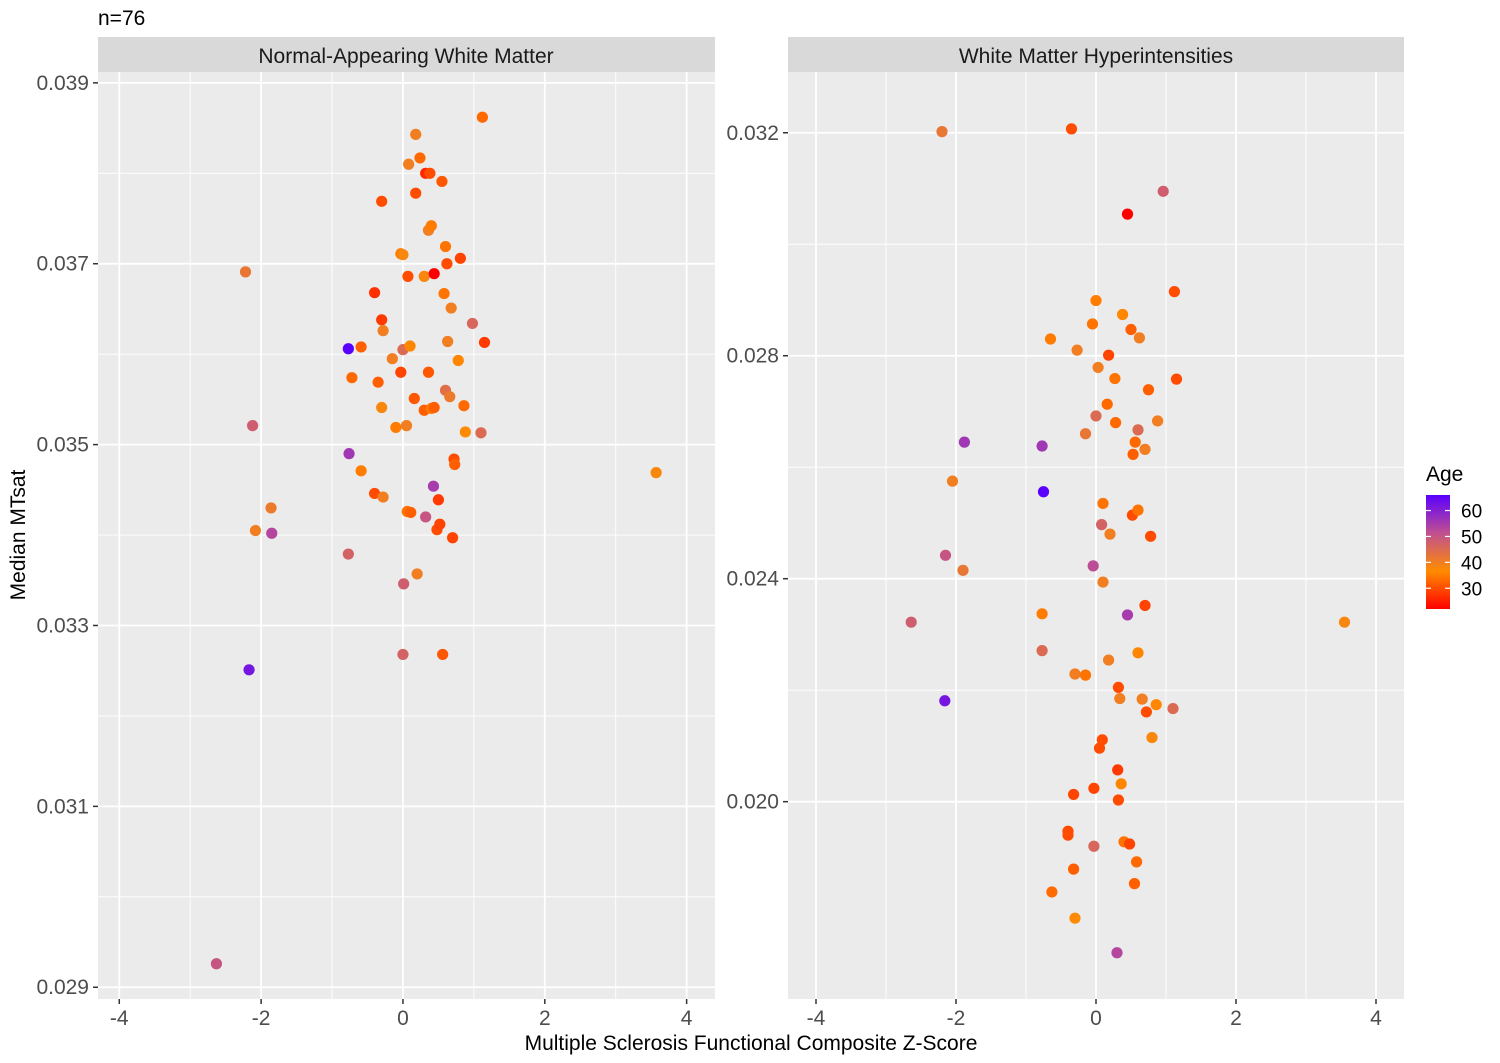 The width and height of the screenshot is (1500, 1063). I want to click on y-tick-label: 0.037, so click(62, 264).